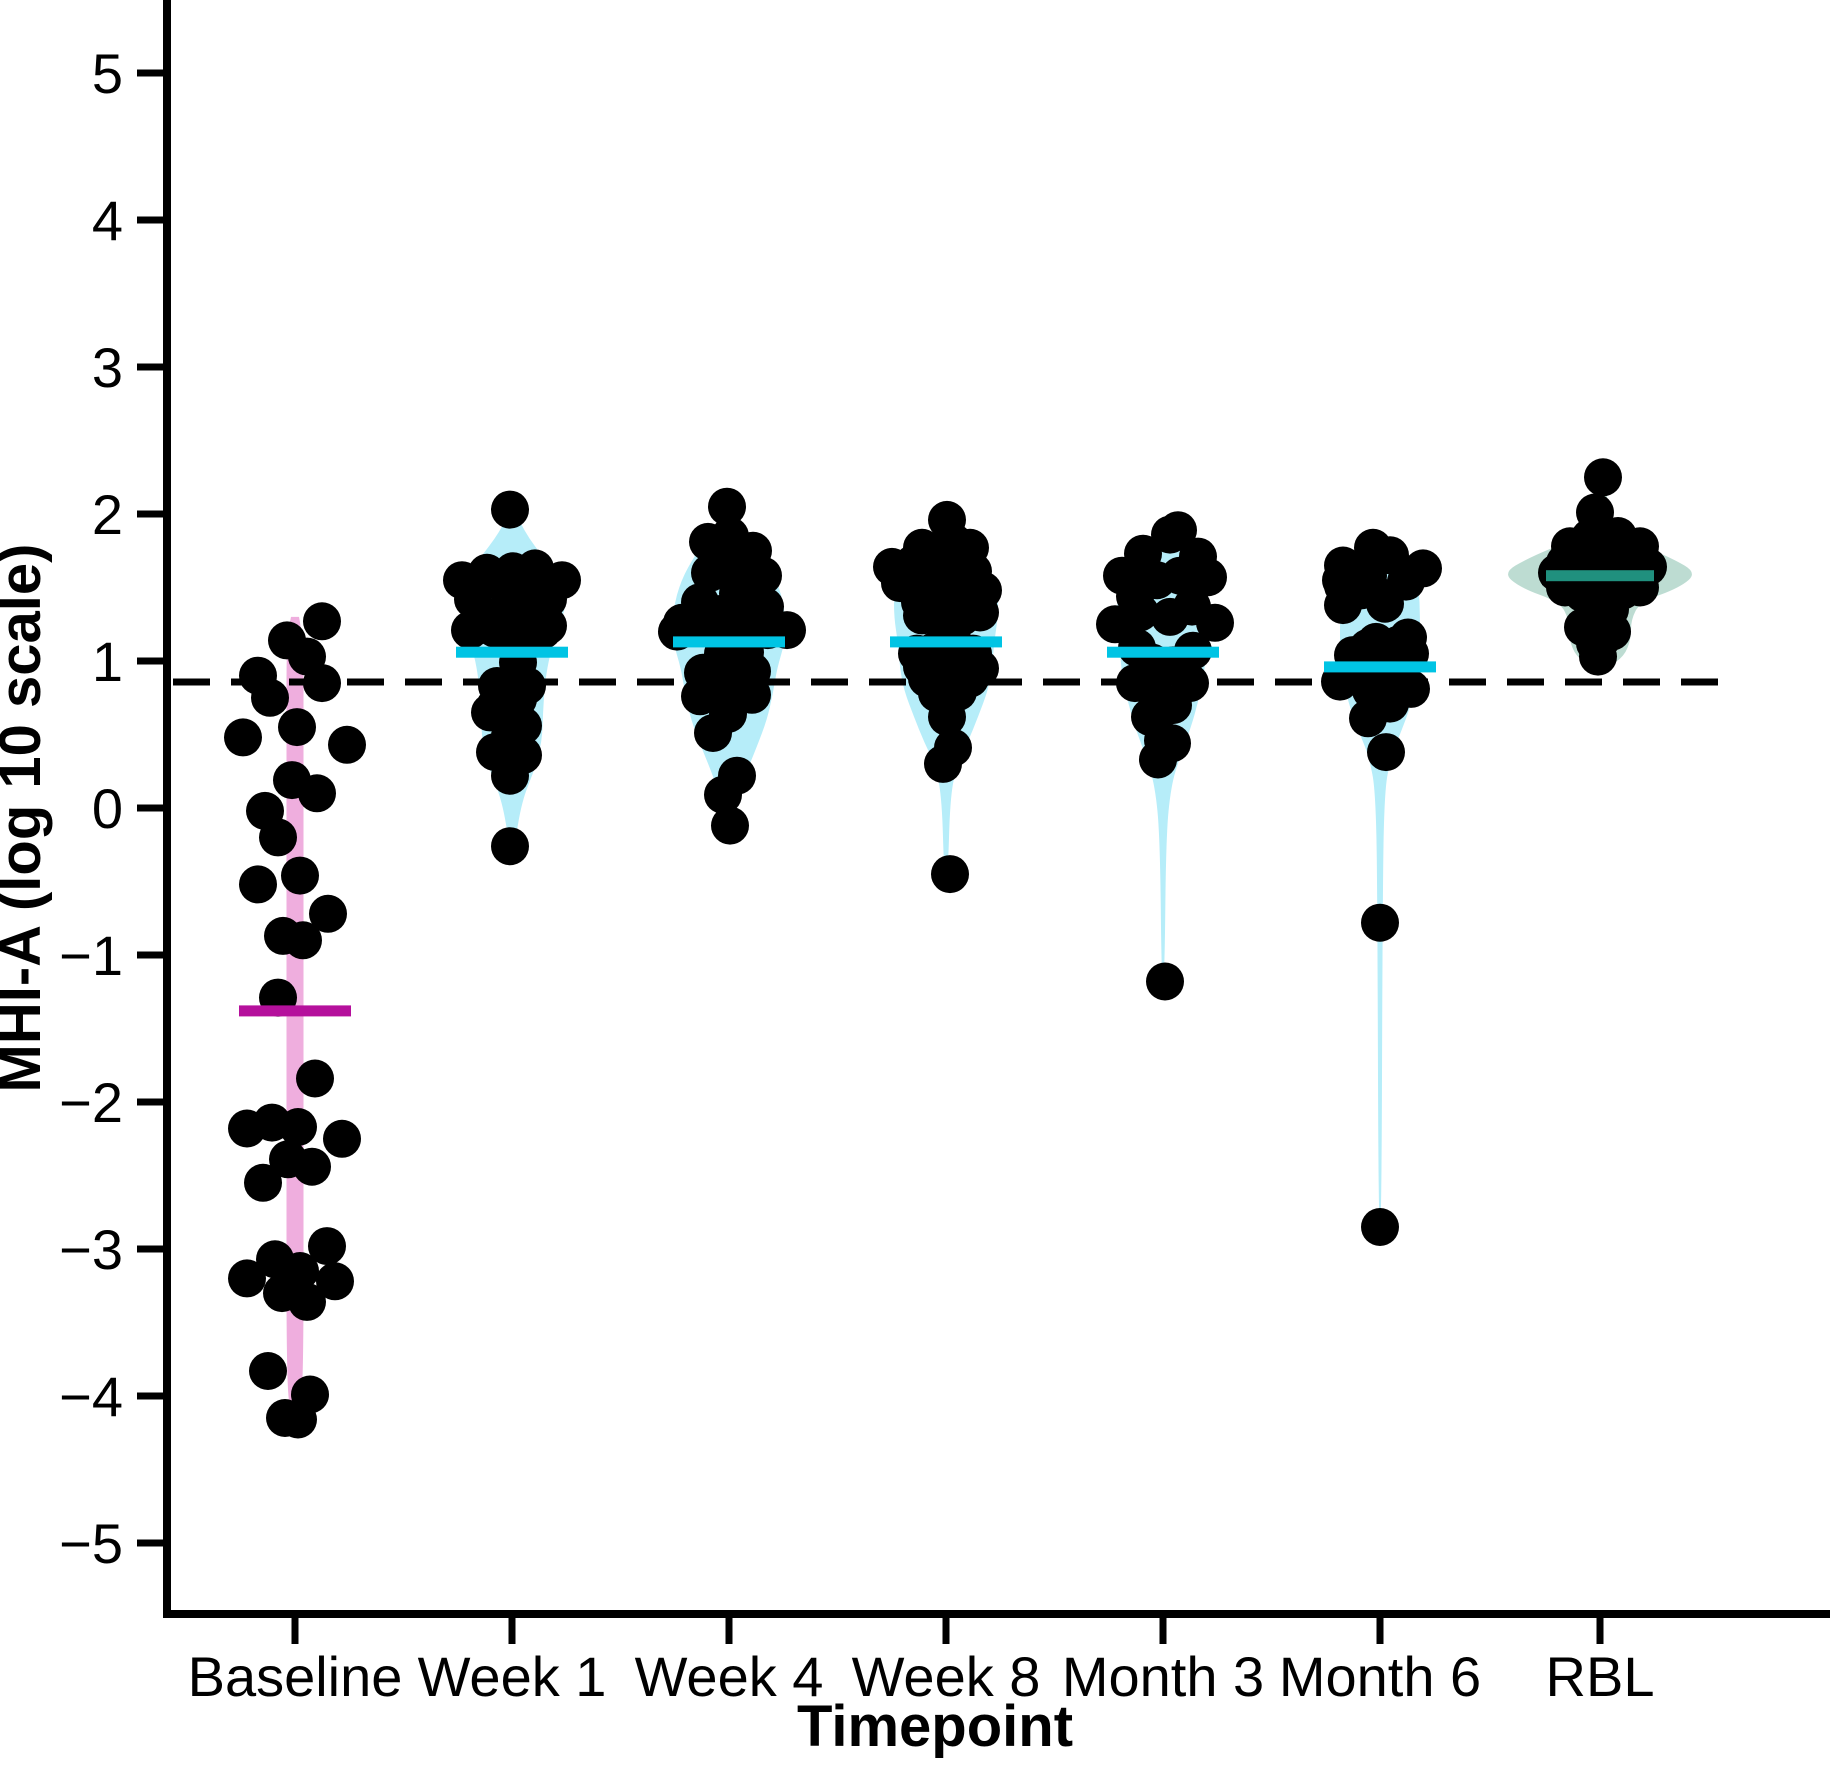 Image resolution: width=1834 pixels, height=1768 pixels. Describe the element at coordinates (729, 1676) in the screenshot. I see `x-tick-label: Week 4` at that location.